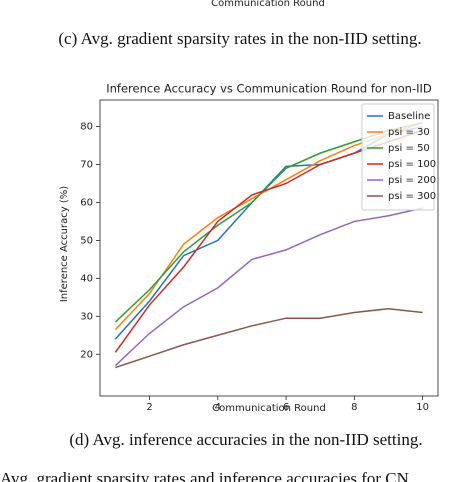 This screenshot has height=482, width=474. What do you see at coordinates (412, 180) in the screenshot?
I see `legend-label: psi = 200` at bounding box center [412, 180].